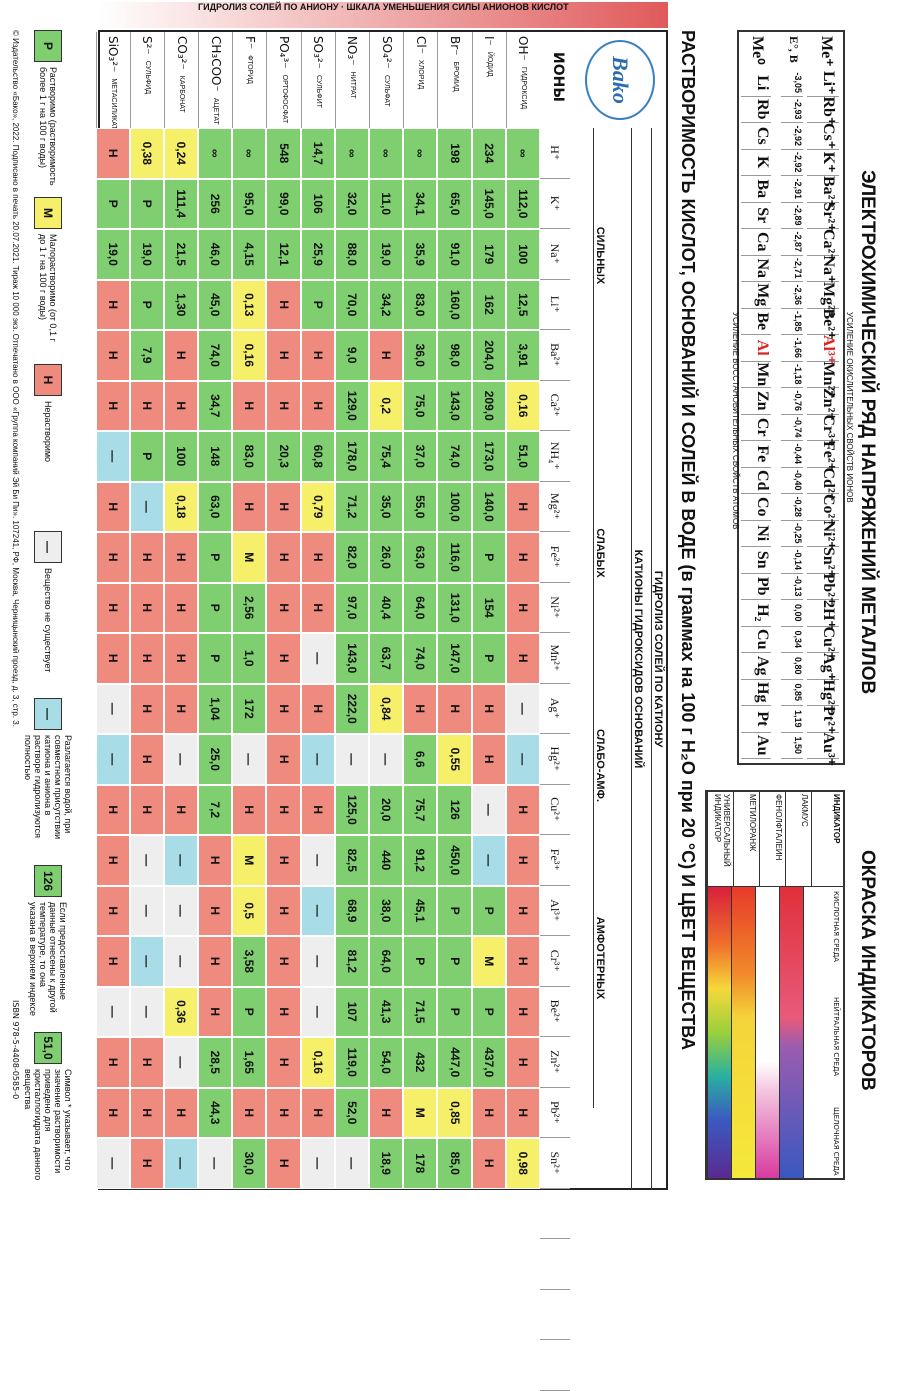  I want to click on series-ion: K⁺, so click(823, 162).